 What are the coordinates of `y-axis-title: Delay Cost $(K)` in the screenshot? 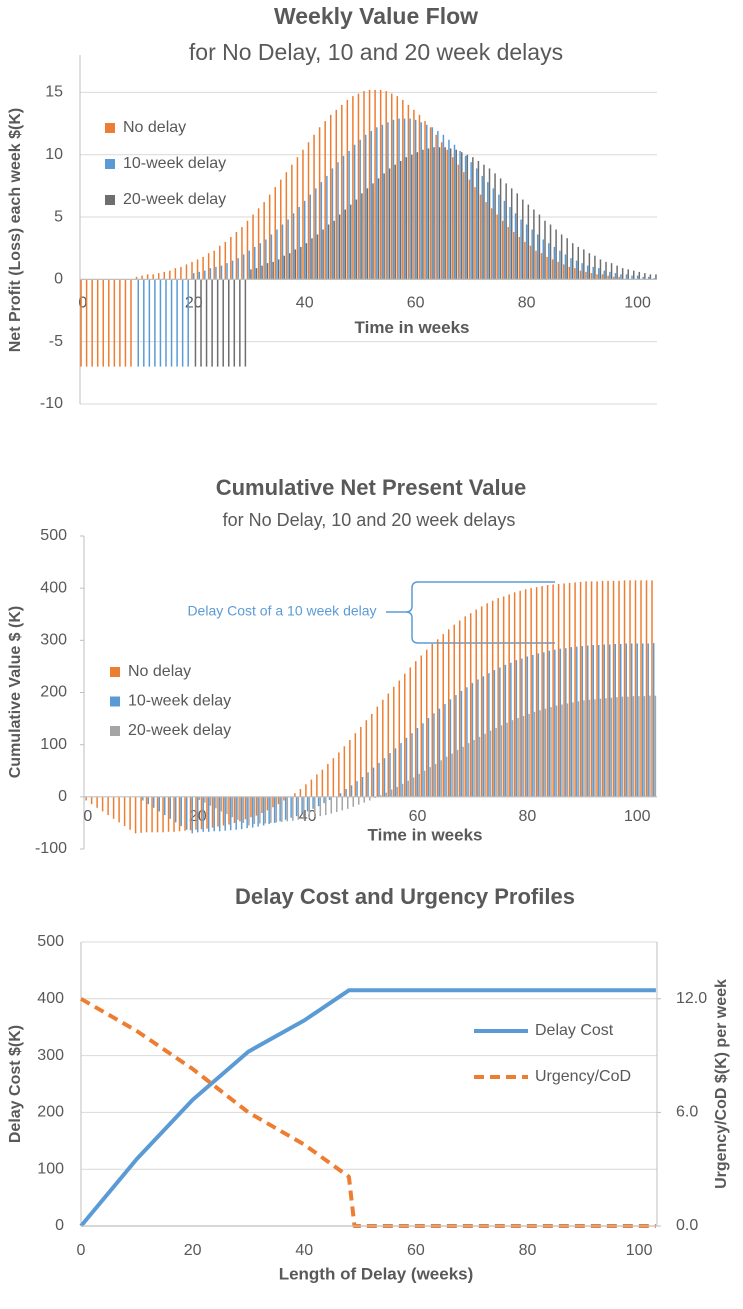 It's located at (15, 1084).